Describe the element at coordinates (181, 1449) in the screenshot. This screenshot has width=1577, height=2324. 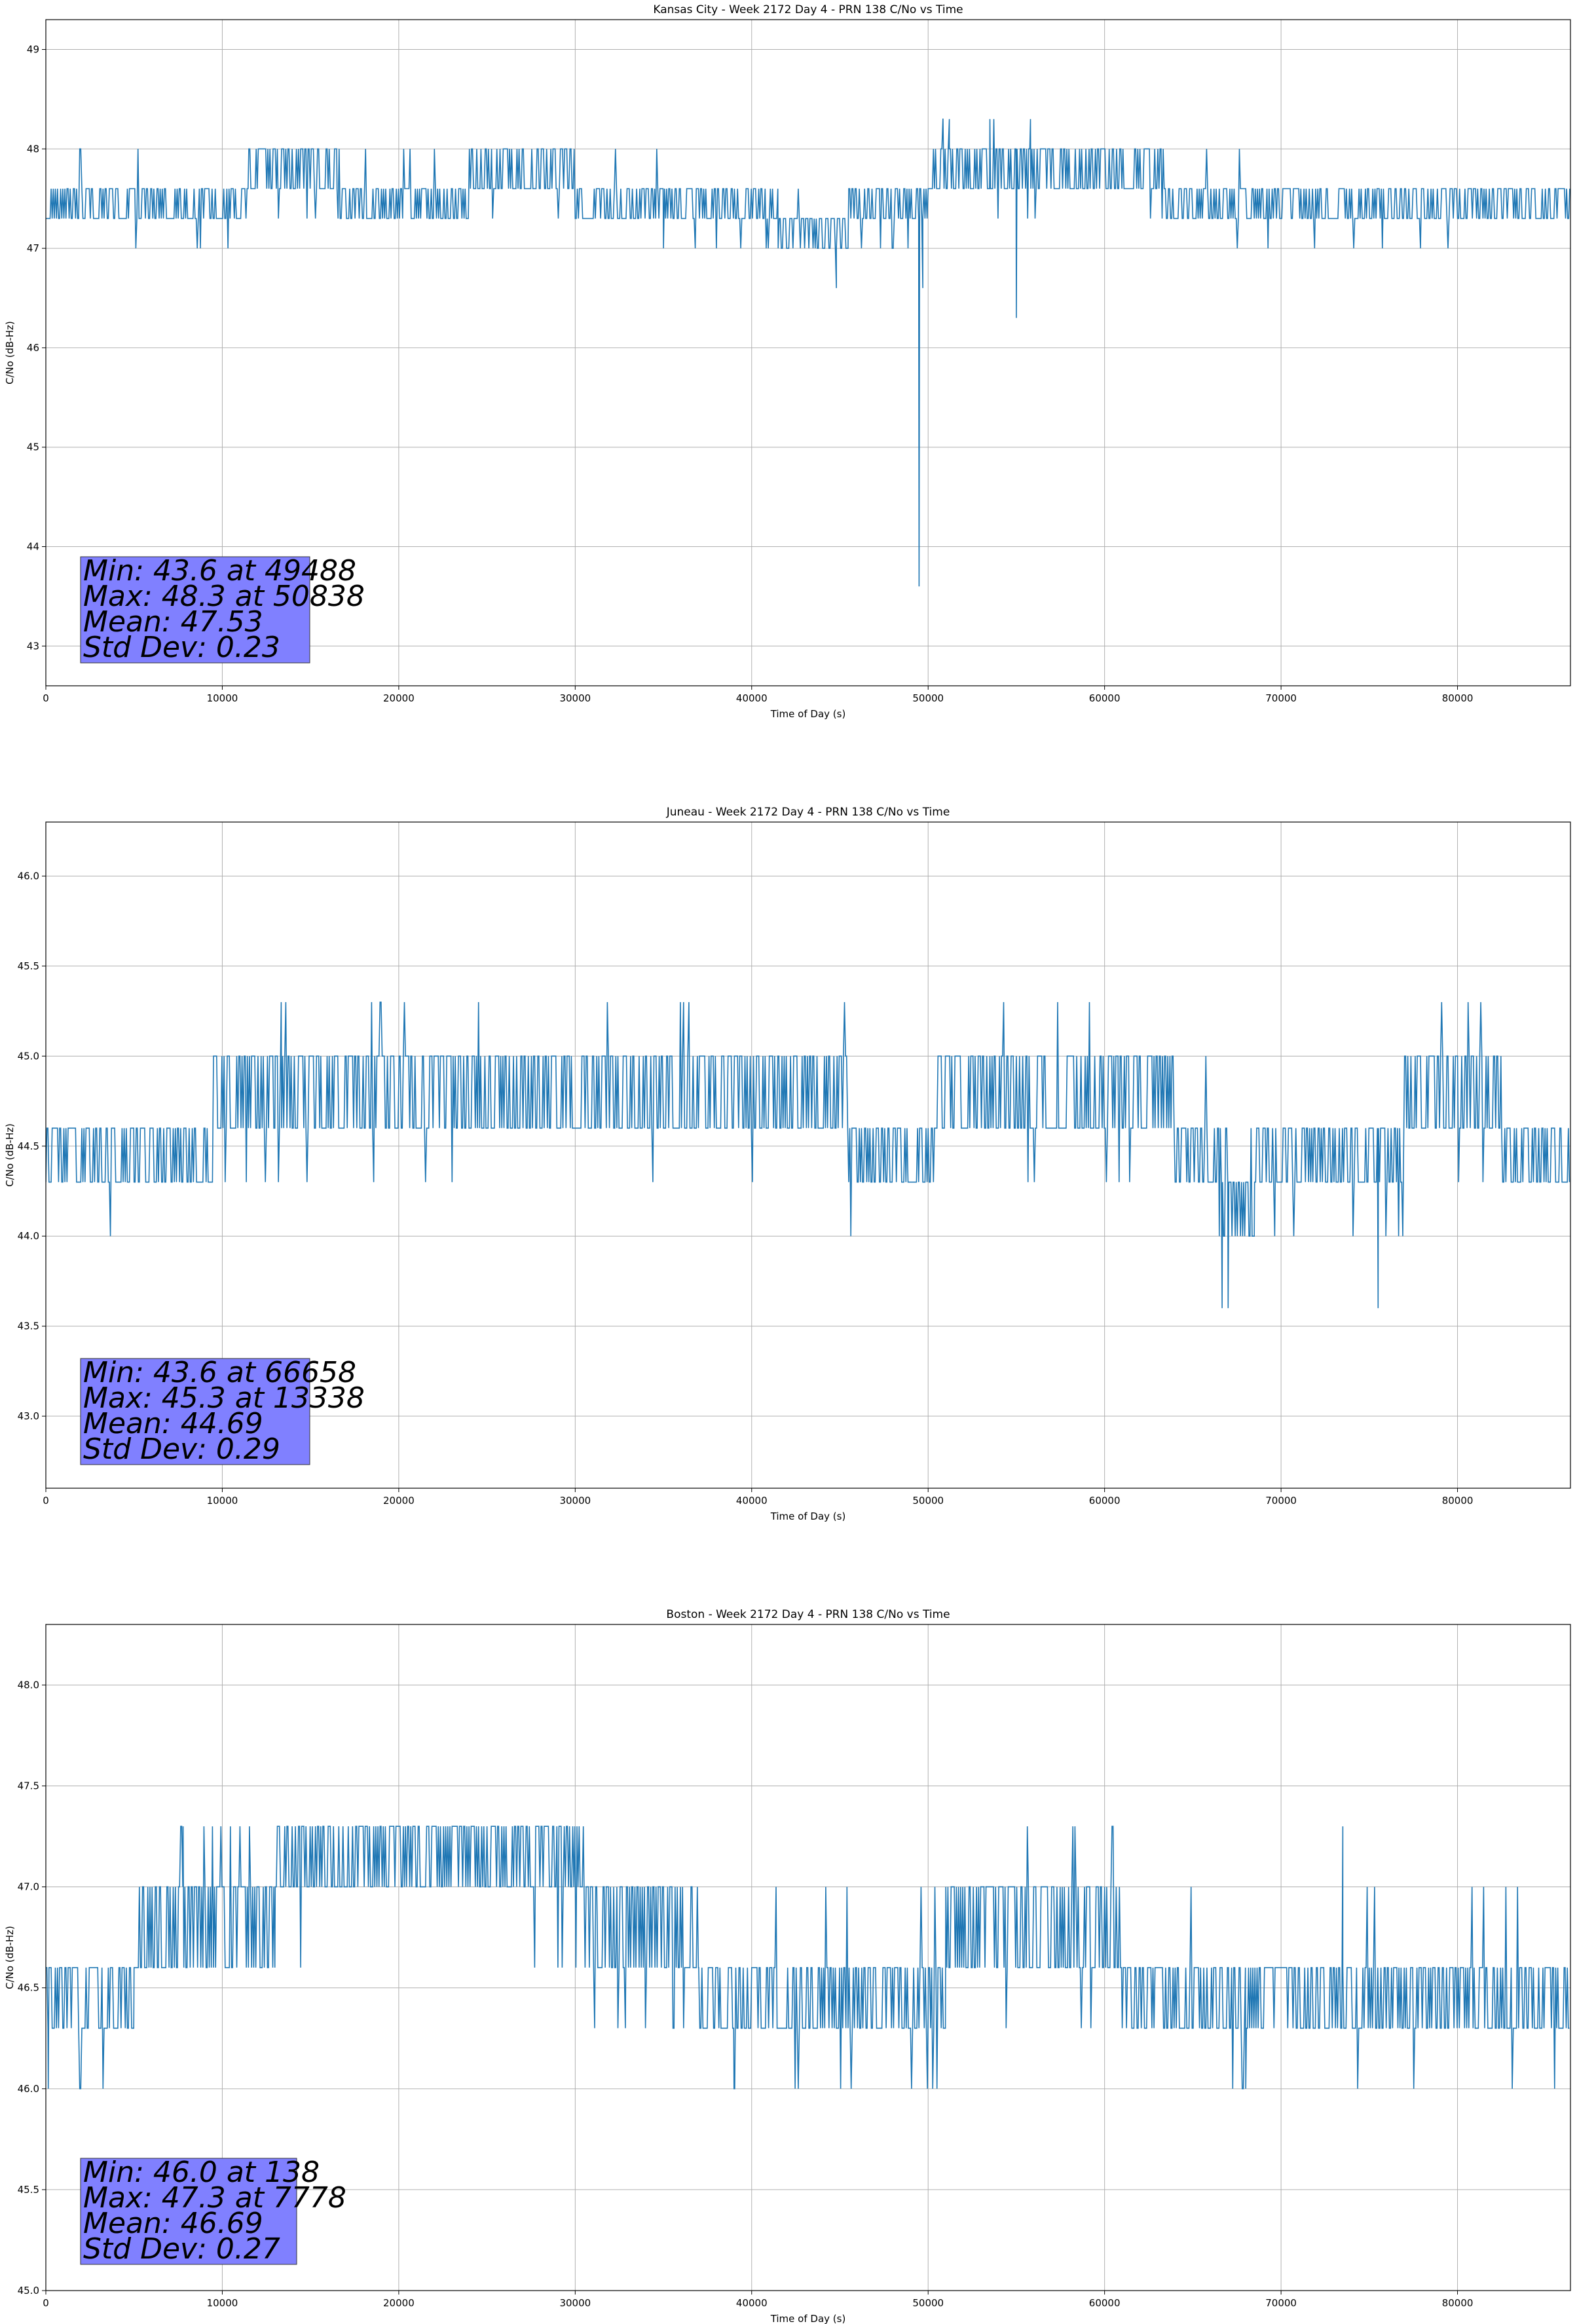
I see `stats-line: Std Dev: 0.29` at that location.